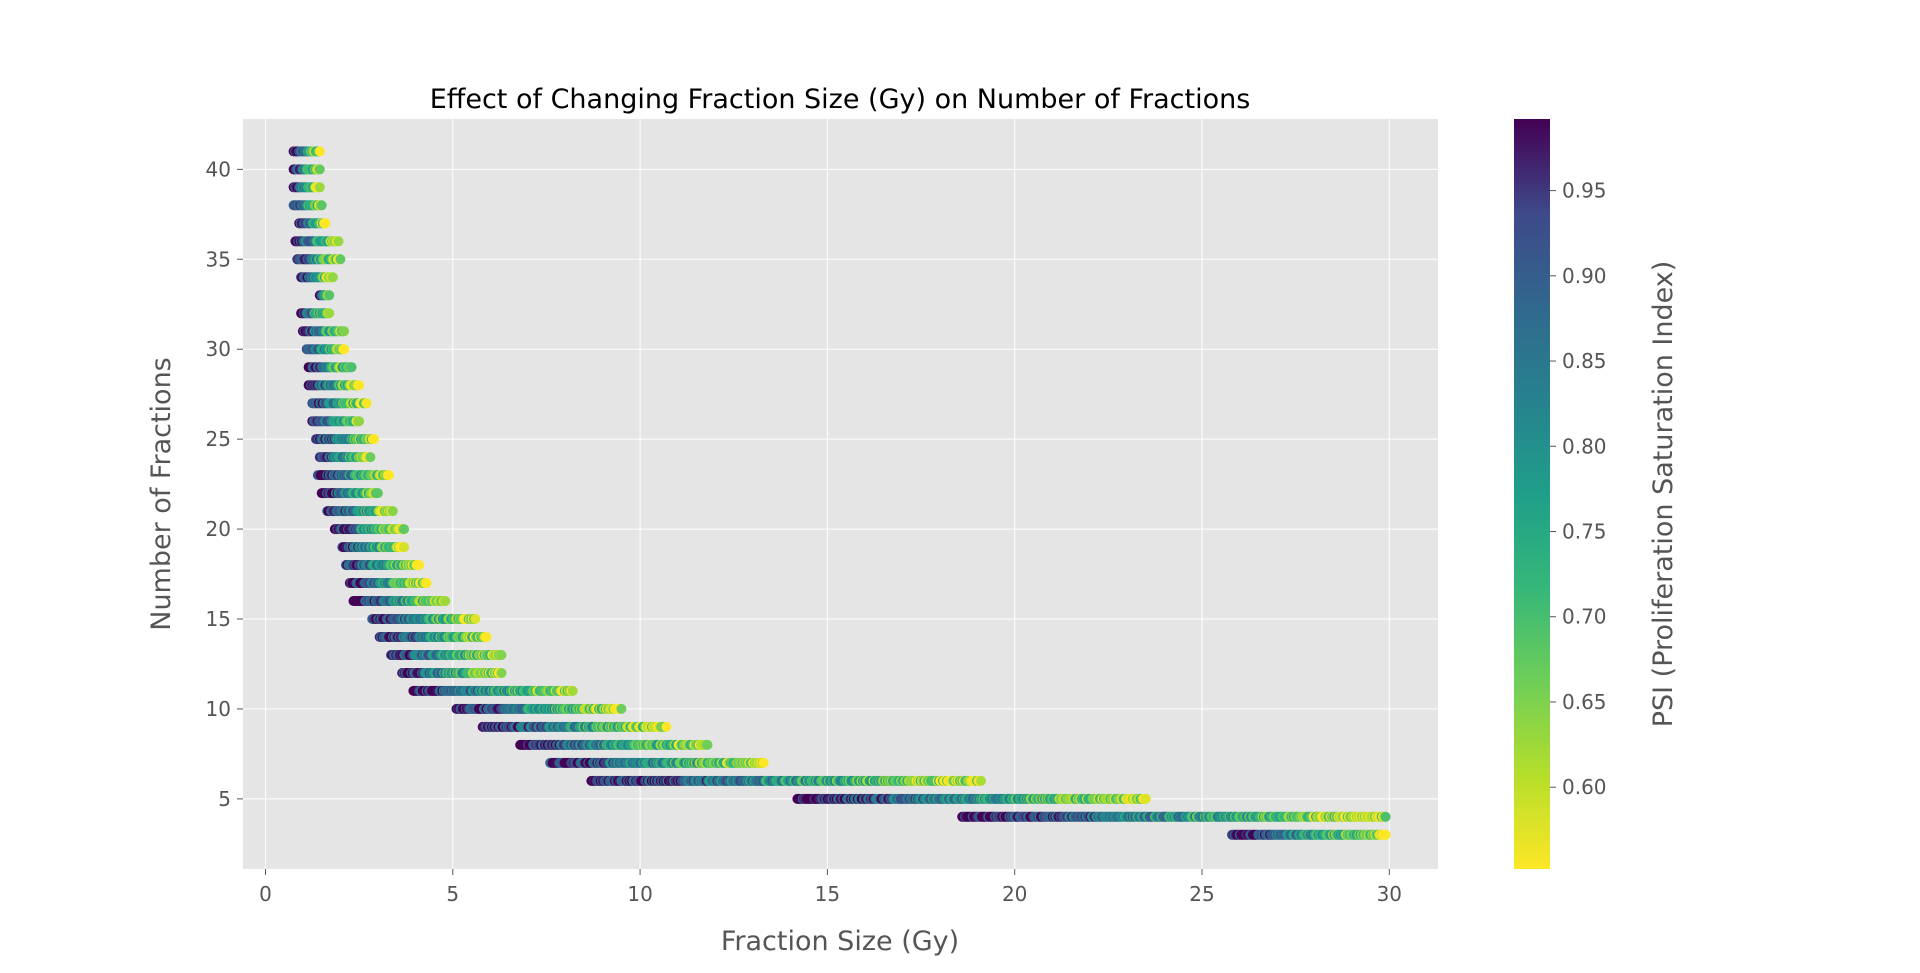  What do you see at coordinates (218, 619) in the screenshot?
I see `y-tick-label: 15` at bounding box center [218, 619].